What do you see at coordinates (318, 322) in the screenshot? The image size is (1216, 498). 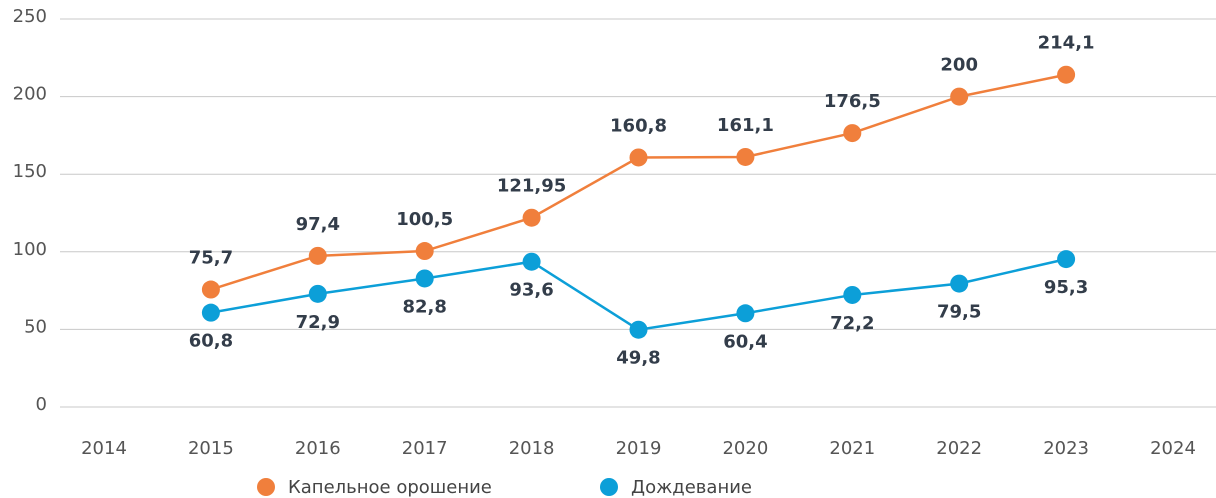 I see `value-label: 72,9` at bounding box center [318, 322].